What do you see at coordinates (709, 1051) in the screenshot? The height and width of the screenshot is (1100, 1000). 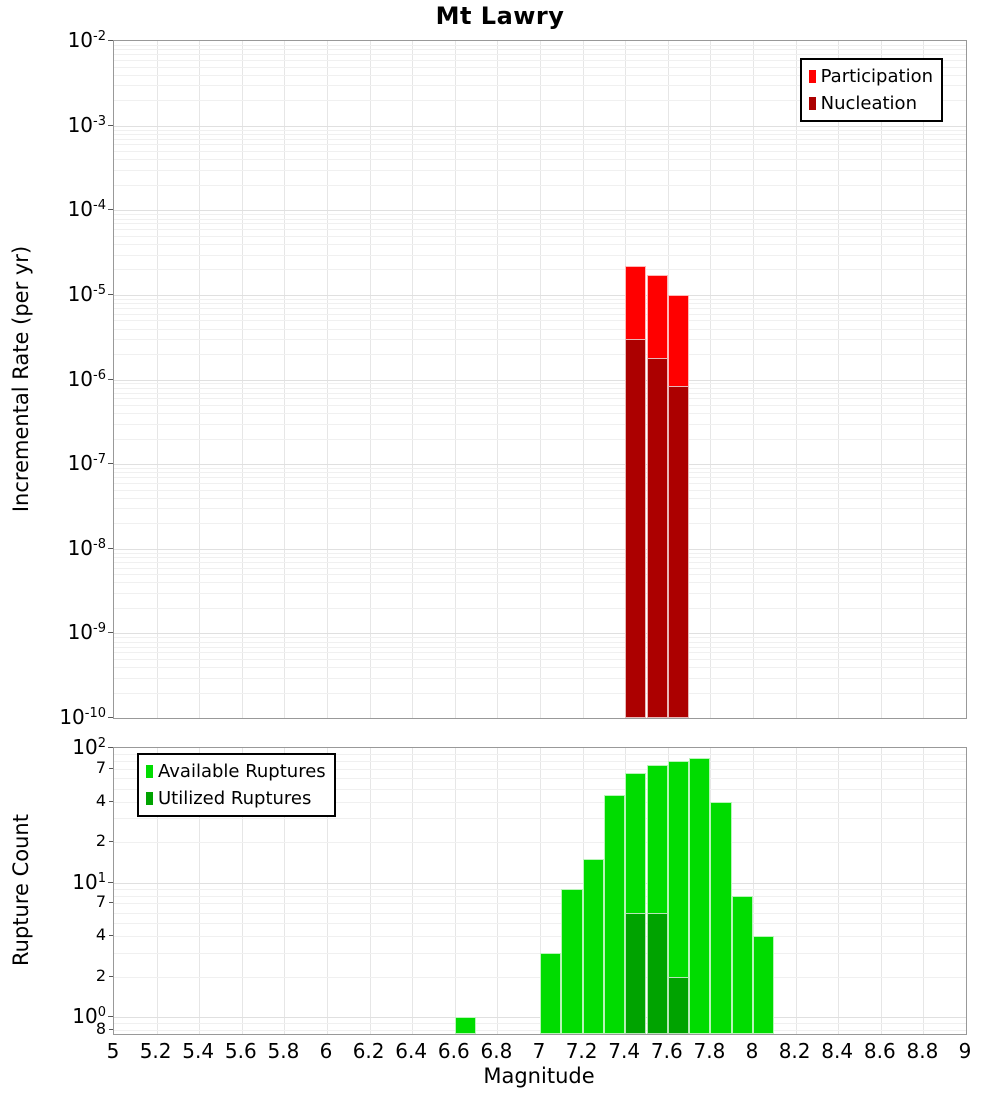 I see `xtick-label: 7.8` at bounding box center [709, 1051].